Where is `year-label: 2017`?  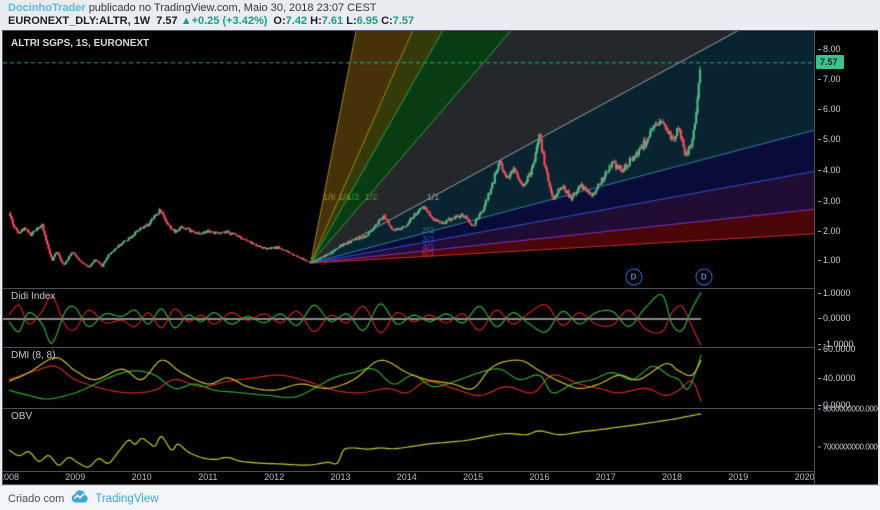 year-label: 2017 is located at coordinates (605, 477).